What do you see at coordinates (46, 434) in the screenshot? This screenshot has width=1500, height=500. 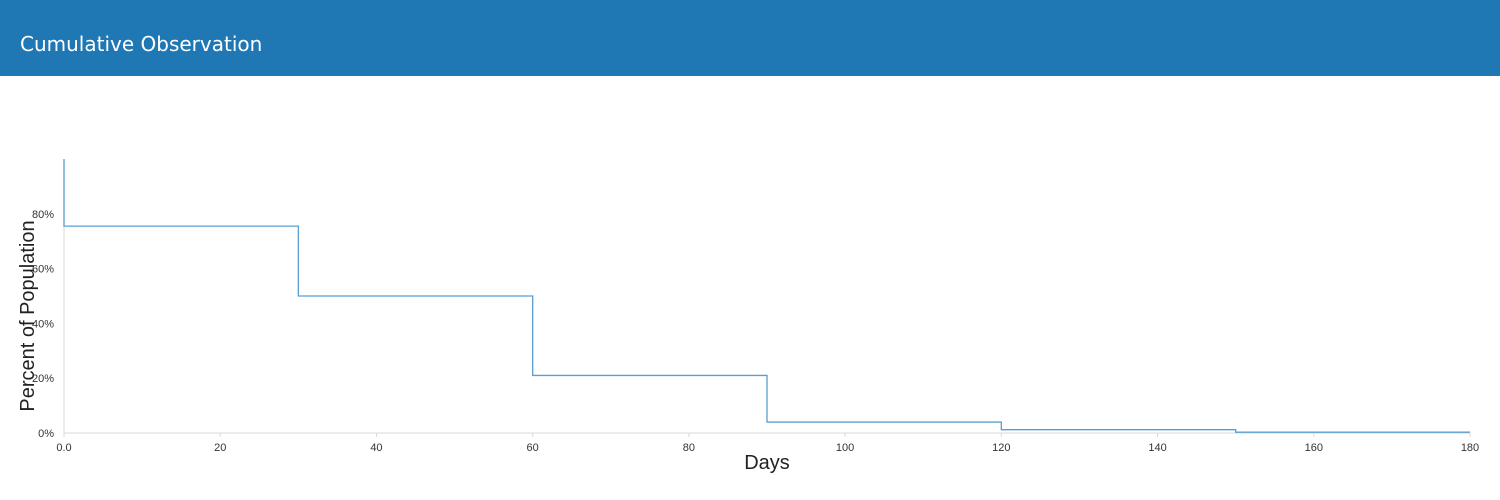 I see `y-tick-label: 0%` at bounding box center [46, 434].